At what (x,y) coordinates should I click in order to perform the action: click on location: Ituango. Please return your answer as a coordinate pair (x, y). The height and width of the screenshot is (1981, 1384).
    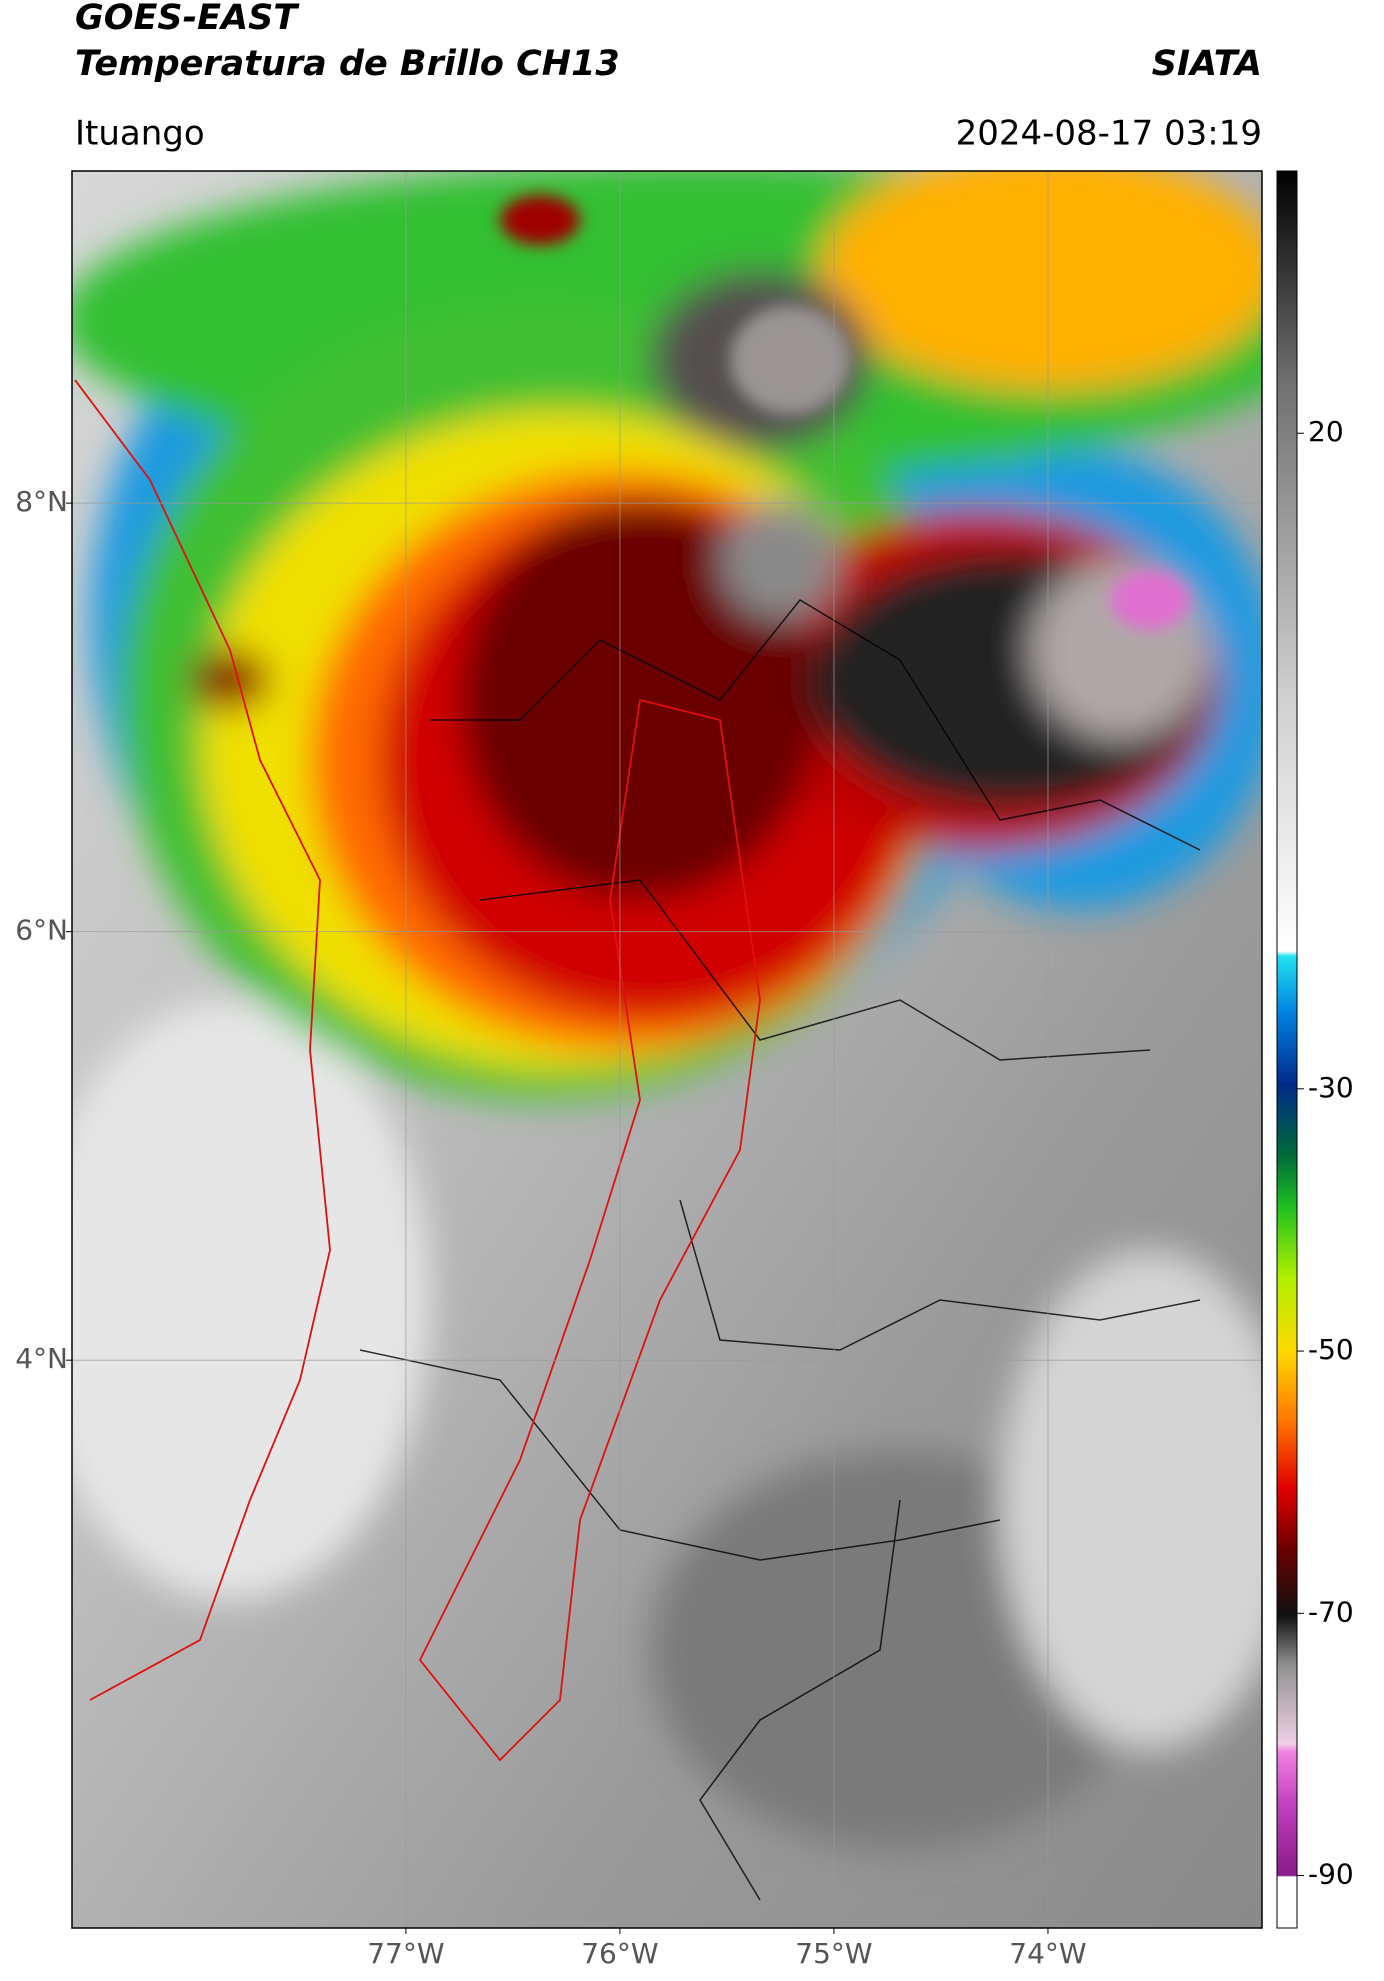
    Looking at the image, I should click on (140, 134).